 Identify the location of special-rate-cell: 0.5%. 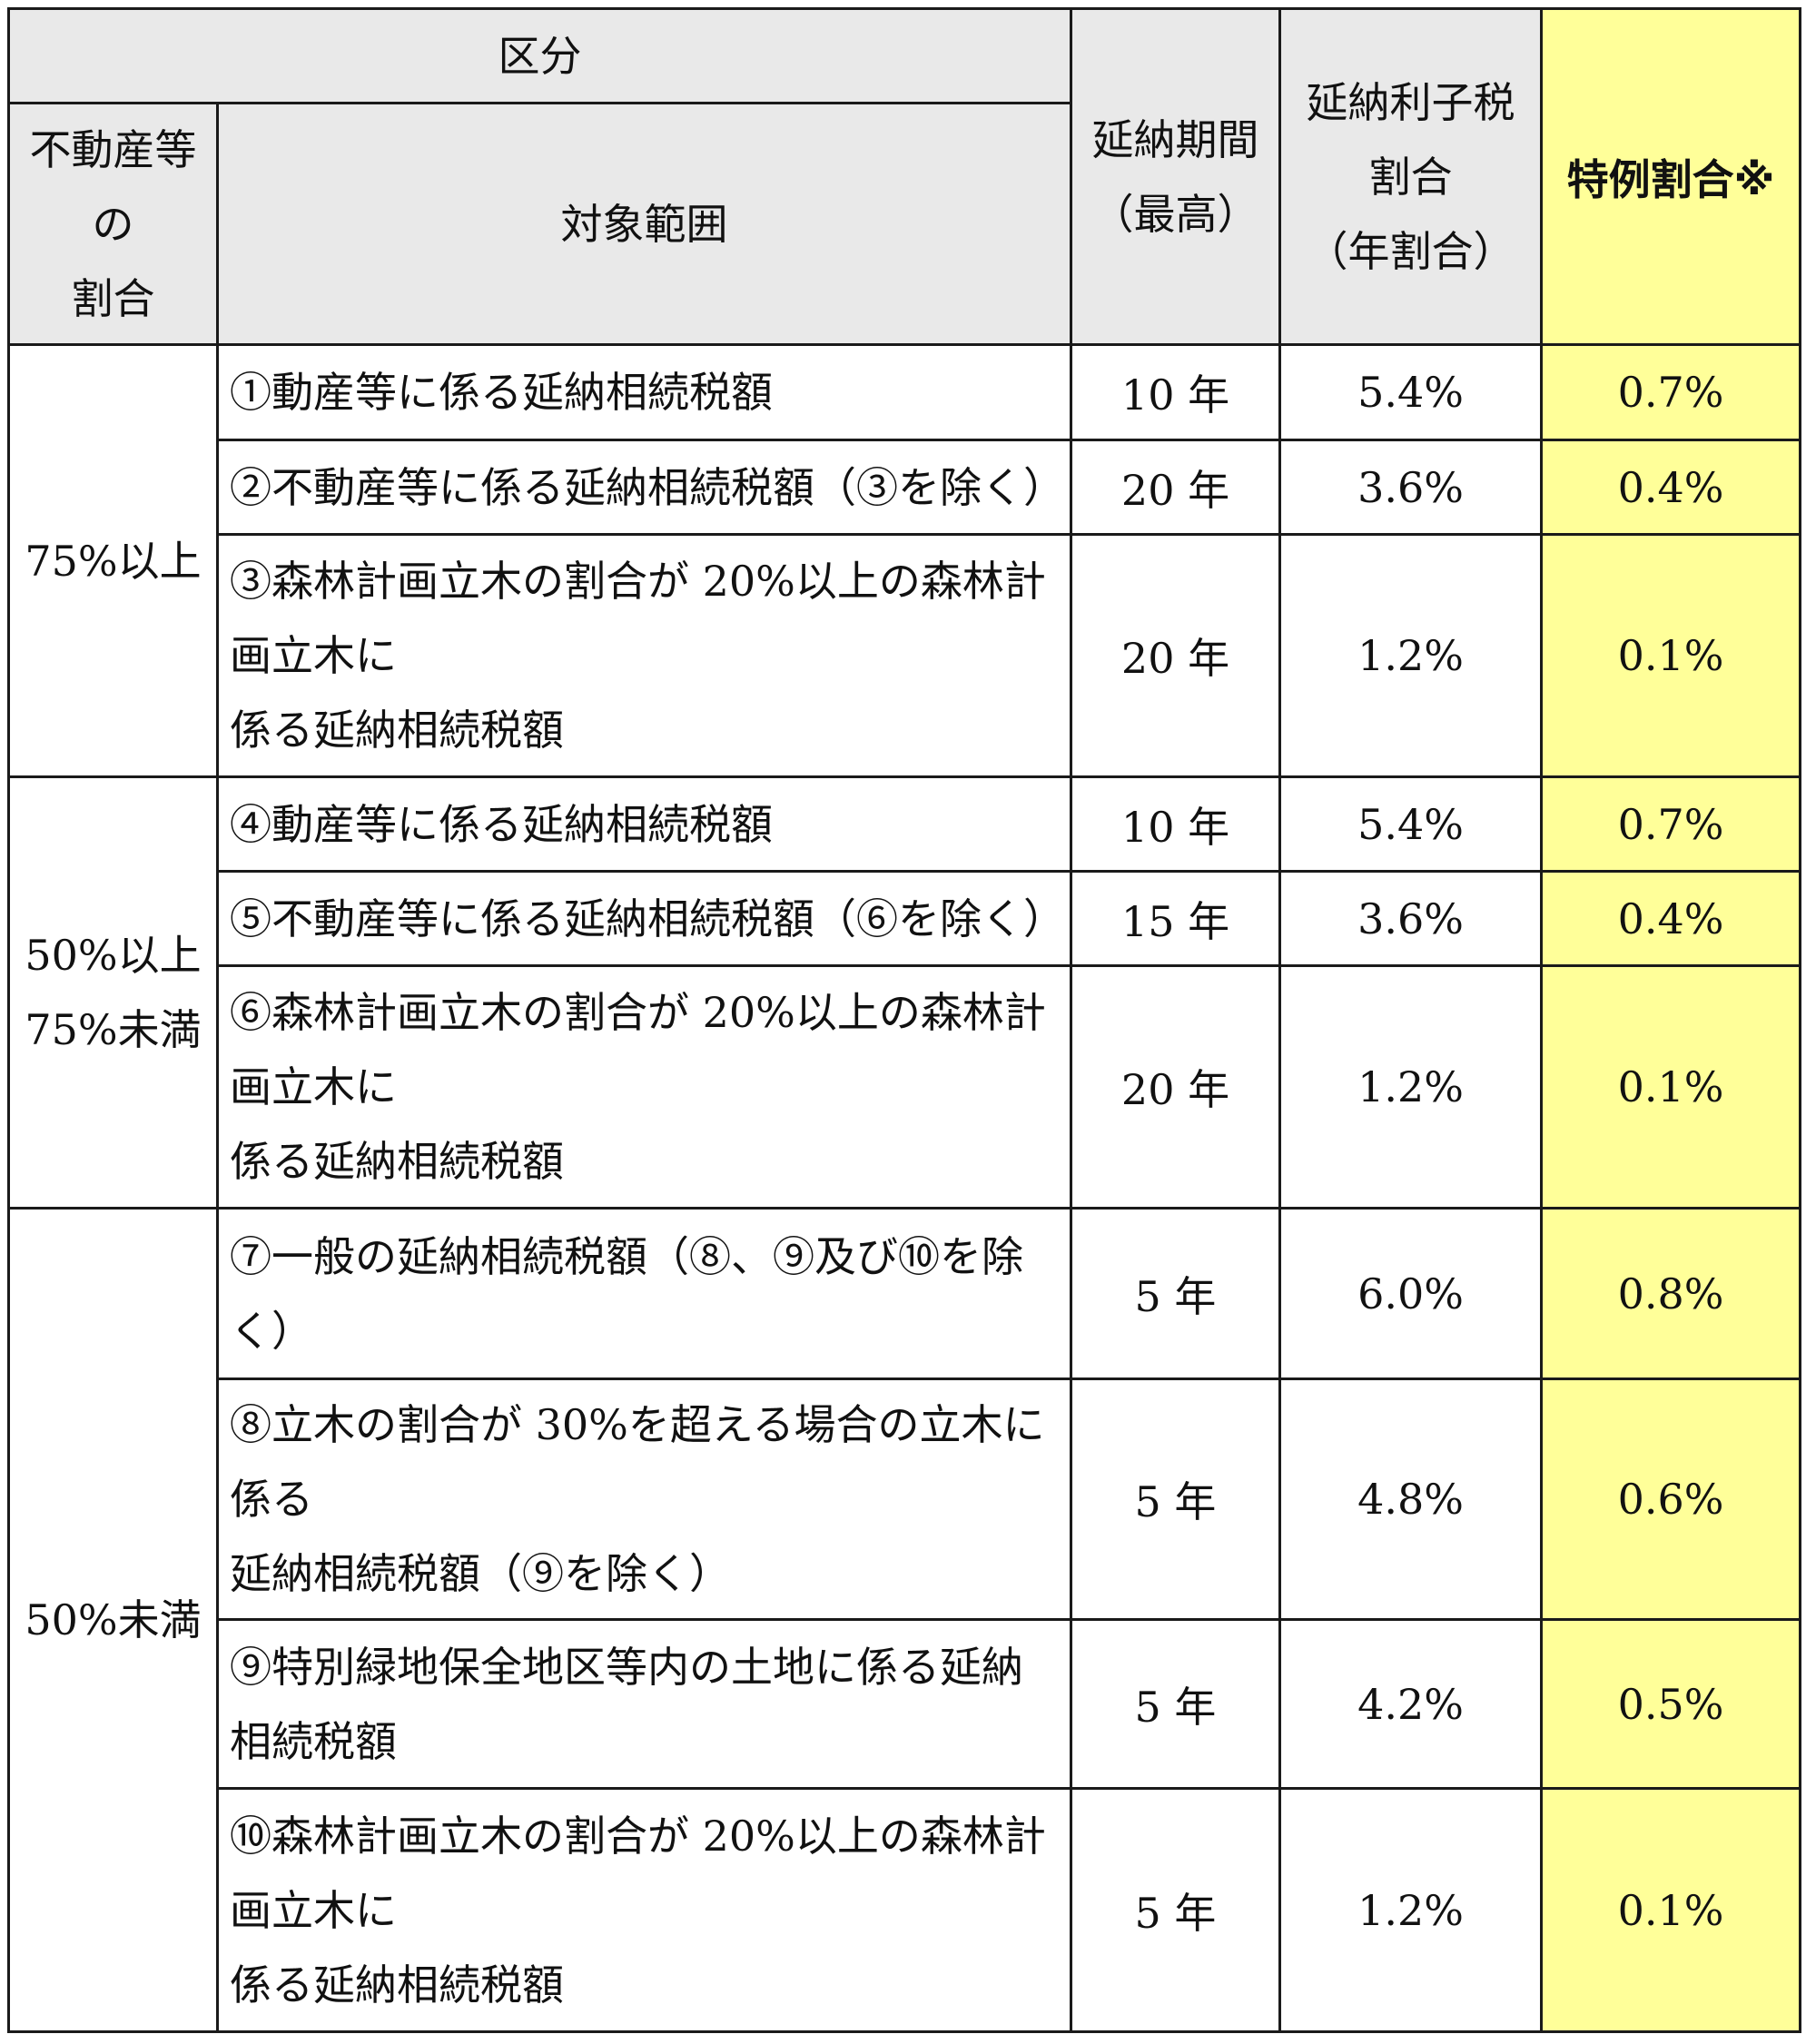
(1670, 1704).